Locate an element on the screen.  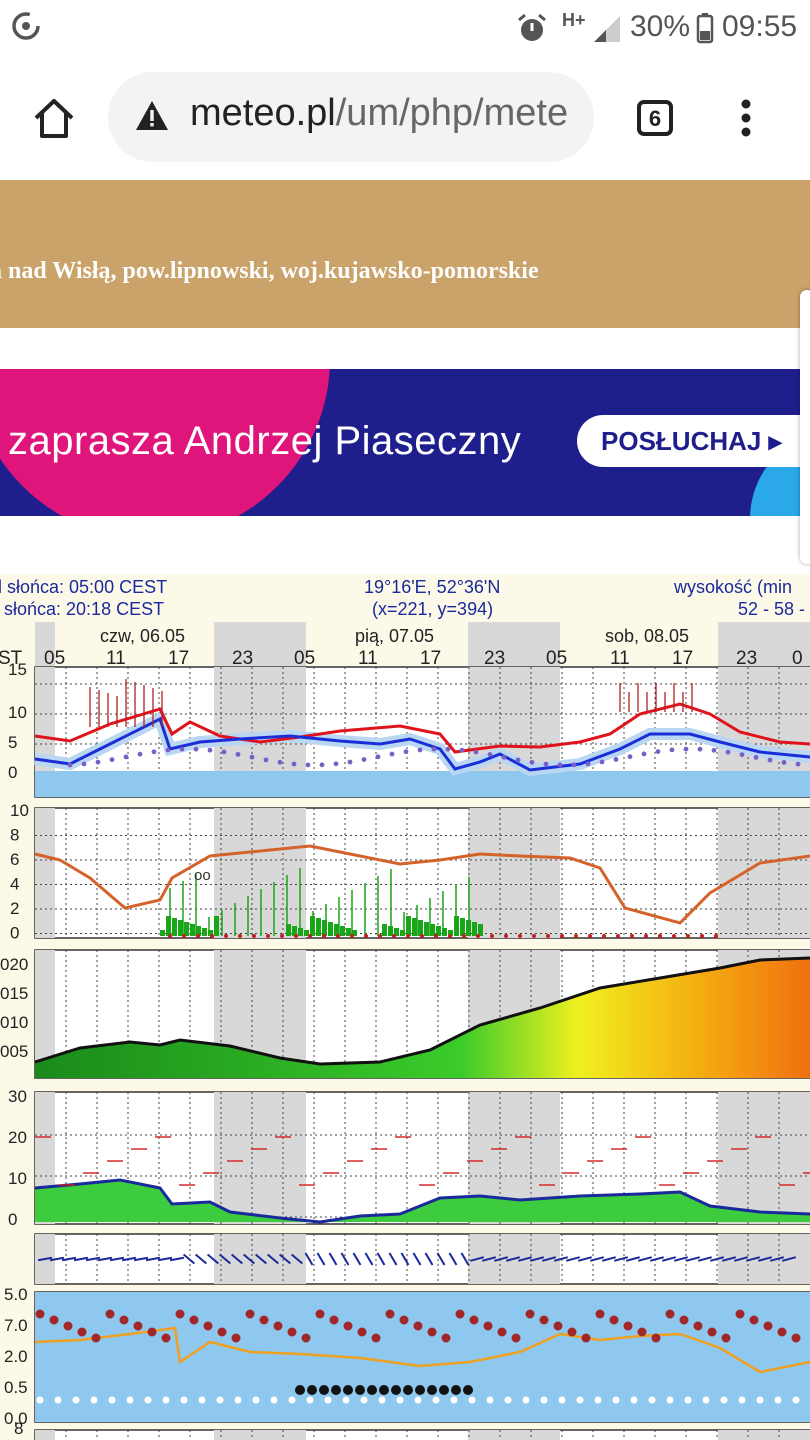
visibility-tick: 2.0 is located at coordinates (16, 1356).